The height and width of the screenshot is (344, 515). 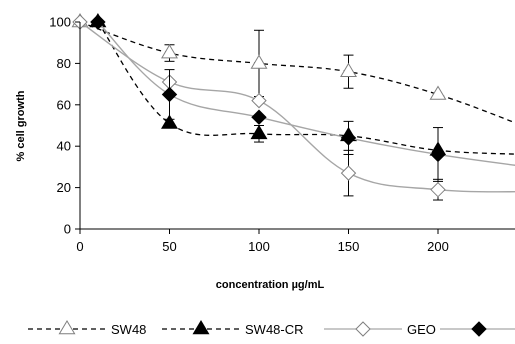 I want to click on legend-label: SW48-CR, so click(x=274, y=329).